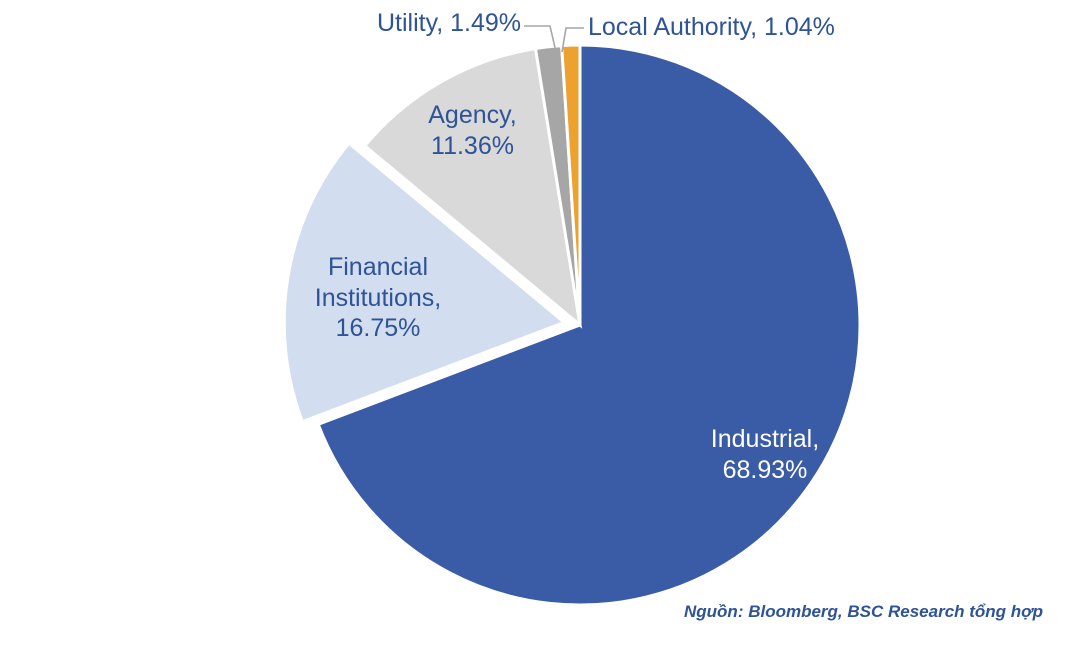  I want to click on pie-slice-financial-institutions, so click(425, 282).